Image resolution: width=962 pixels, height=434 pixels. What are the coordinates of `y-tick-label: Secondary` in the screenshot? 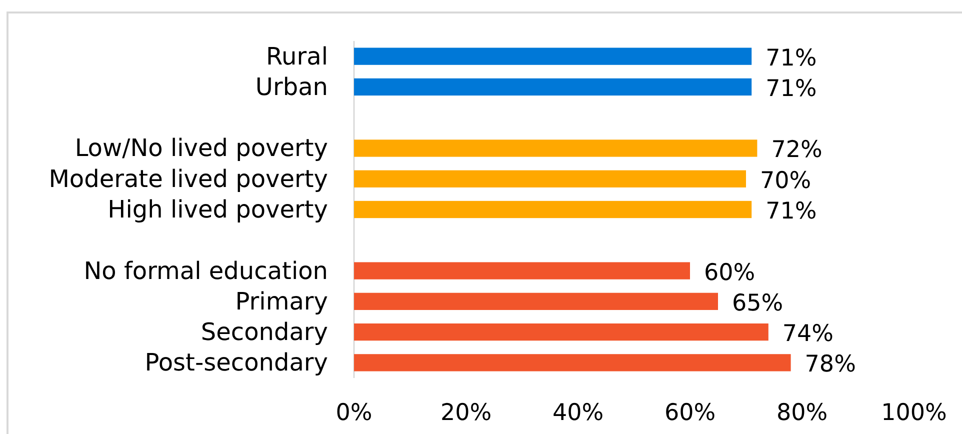 It's located at (264, 332).